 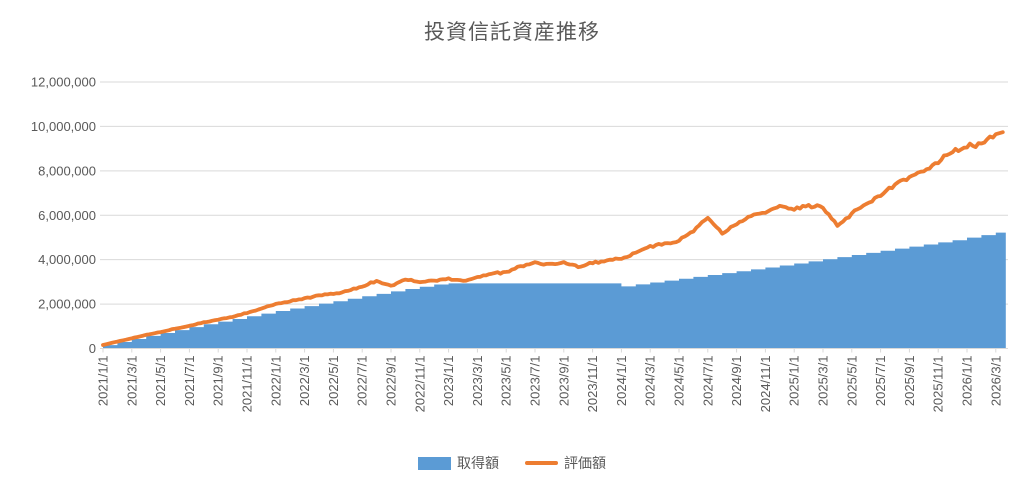 I want to click on x-tick-label: 2026/3/1, so click(x=995, y=381).